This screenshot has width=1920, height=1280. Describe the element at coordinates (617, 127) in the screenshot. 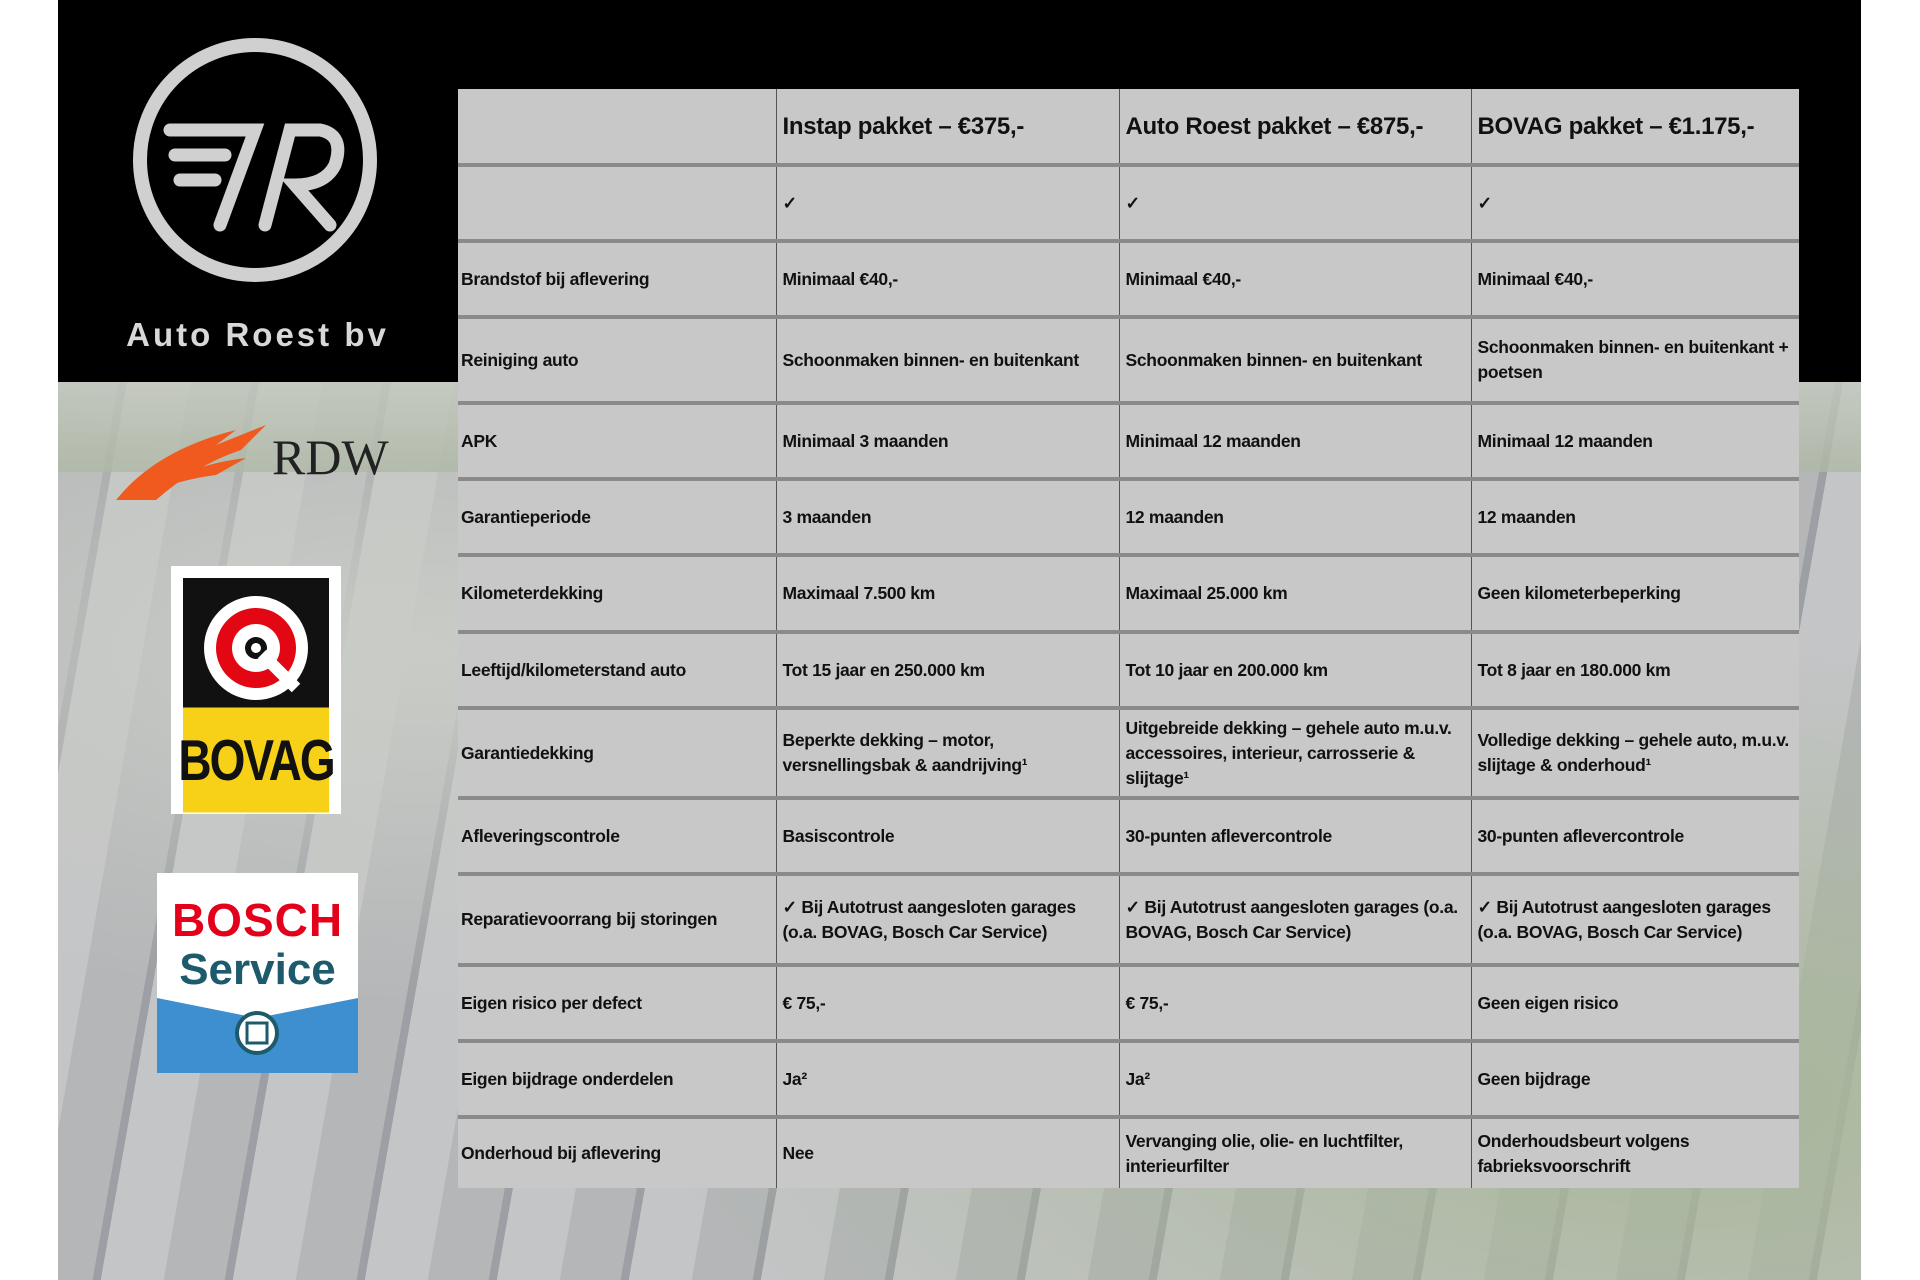

I see `column-header` at that location.